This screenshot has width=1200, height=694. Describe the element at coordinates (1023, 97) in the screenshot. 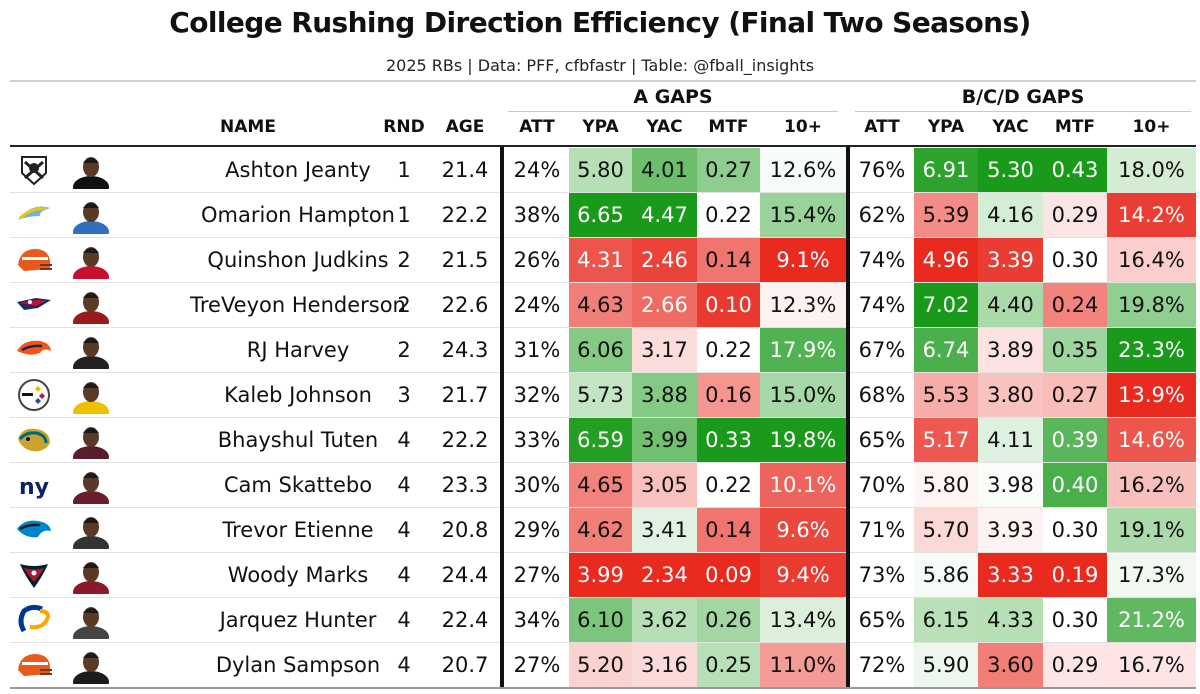

I see `bcd-gaps-header: B/C/D GAPS` at that location.